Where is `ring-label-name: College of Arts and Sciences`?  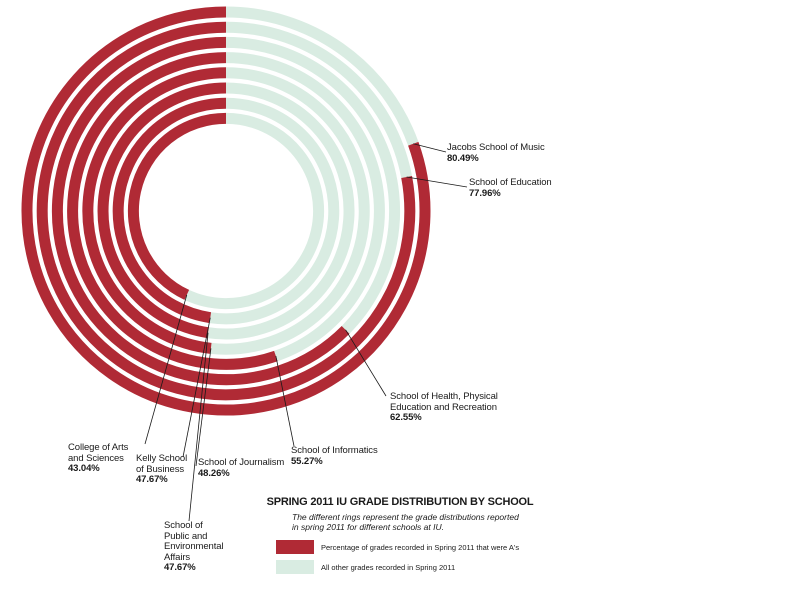
ring-label-name: College of Arts and Sciences is located at coordinates (98, 453).